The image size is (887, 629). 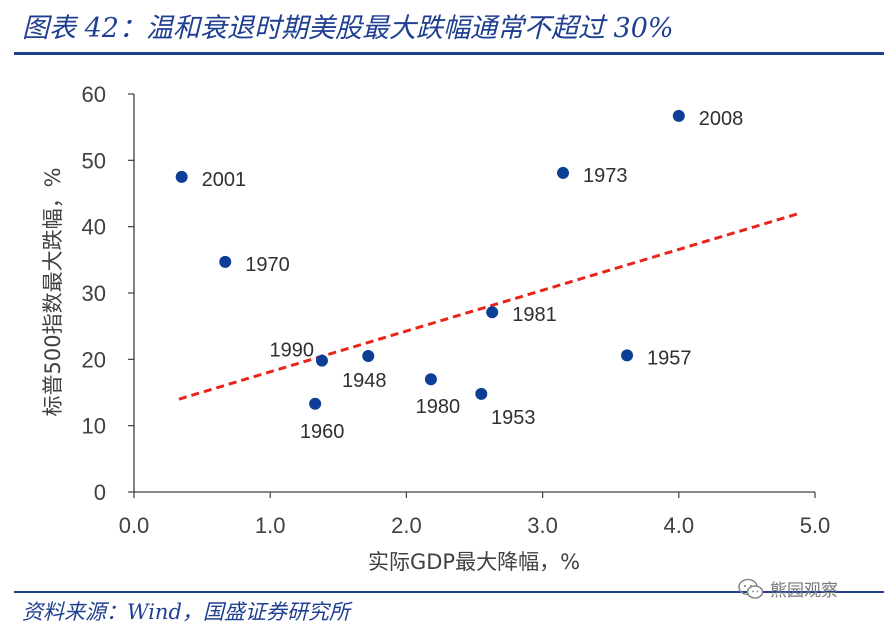 I want to click on y-tick-label: 40, so click(x=94, y=227).